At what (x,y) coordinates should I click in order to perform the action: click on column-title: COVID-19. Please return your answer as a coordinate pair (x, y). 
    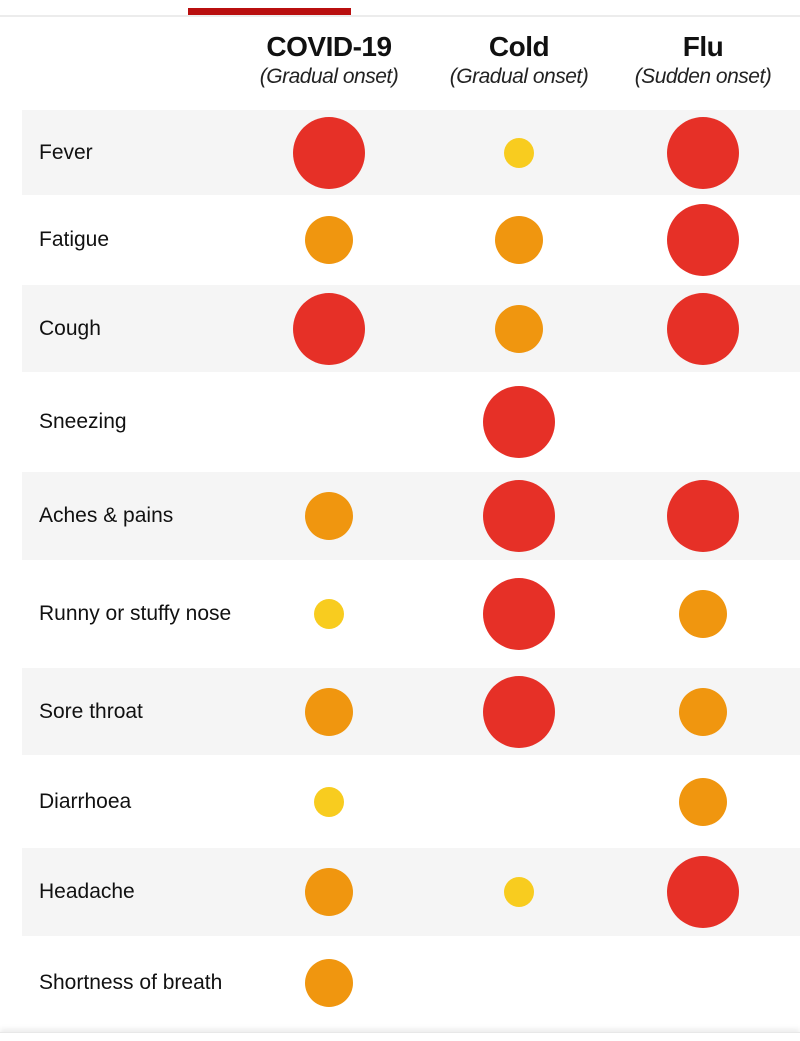
    Looking at the image, I should click on (329, 46).